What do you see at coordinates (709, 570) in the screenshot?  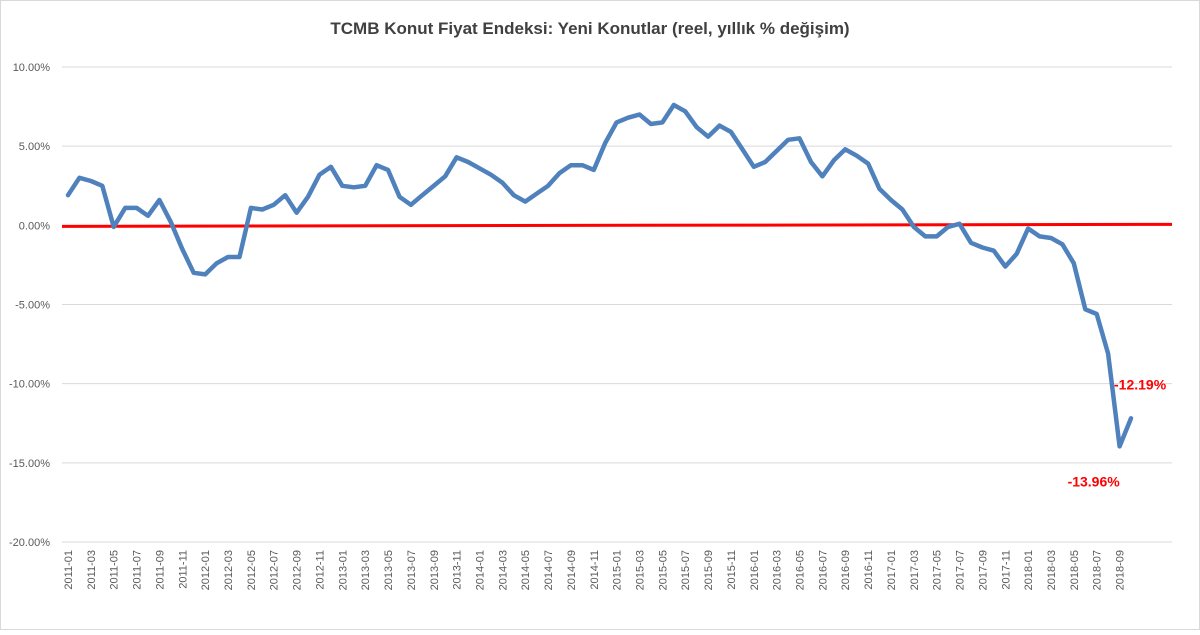 I see `x-tick-label: 2015-09` at bounding box center [709, 570].